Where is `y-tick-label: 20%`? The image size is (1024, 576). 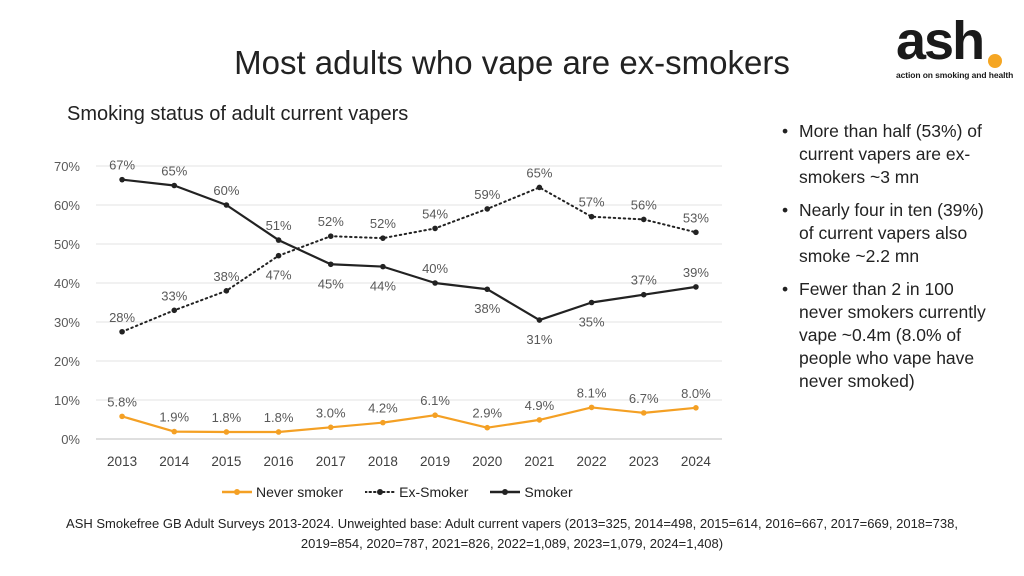 y-tick-label: 20% is located at coordinates (67, 361).